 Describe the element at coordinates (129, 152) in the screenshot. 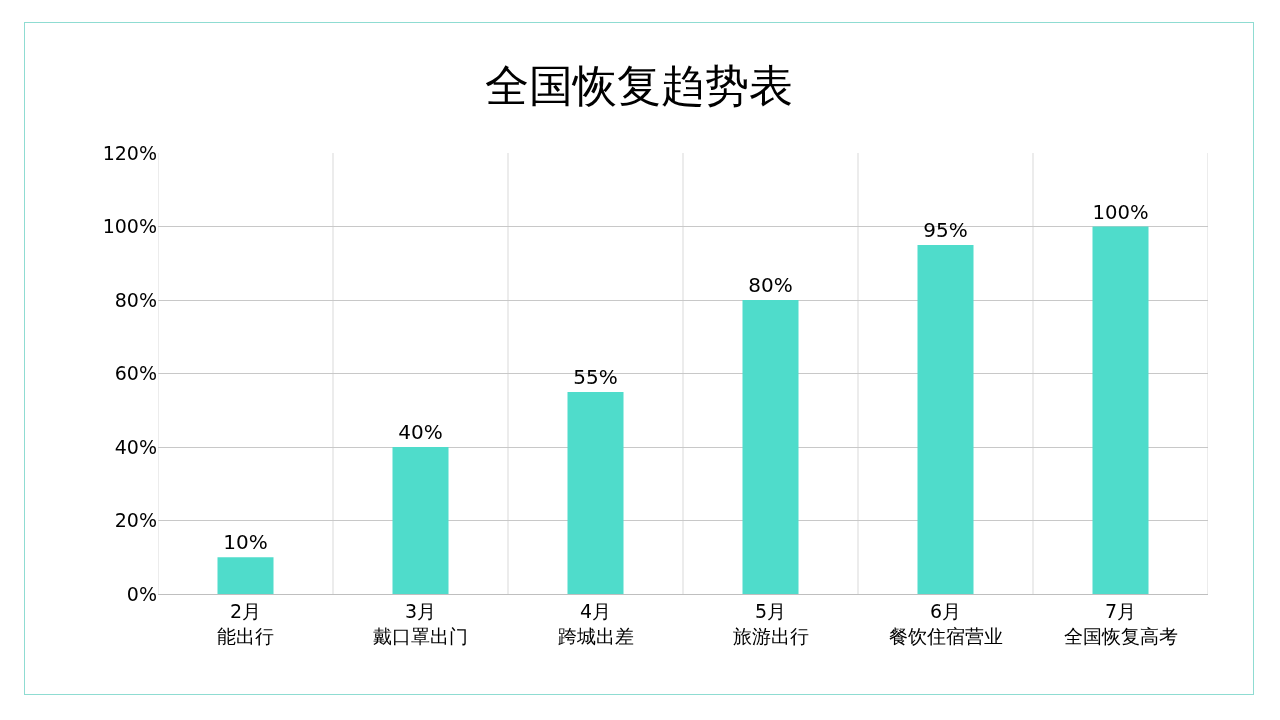

I see `y-tick-label: 120%` at that location.